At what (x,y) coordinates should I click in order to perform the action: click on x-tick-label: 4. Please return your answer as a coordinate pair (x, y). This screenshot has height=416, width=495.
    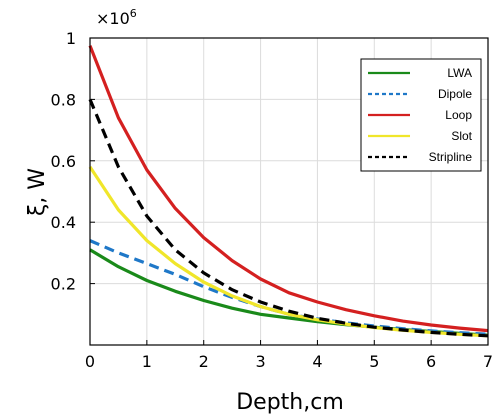
    Looking at the image, I should click on (317, 361).